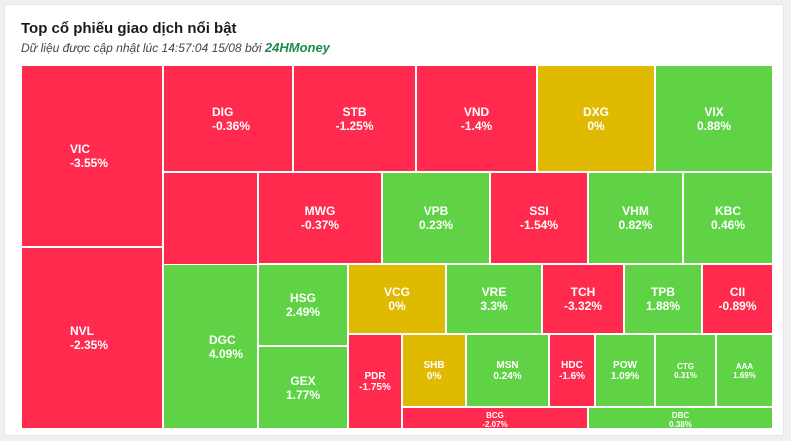 The width and height of the screenshot is (791, 441). Describe the element at coordinates (744, 366) in the screenshot. I see `tile-symbol: AAA` at that location.